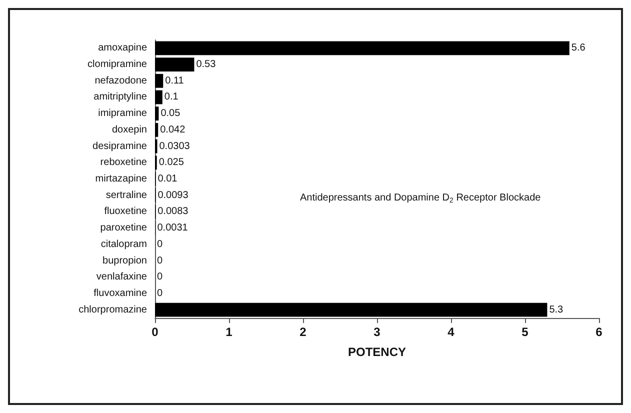 Image resolution: width=631 pixels, height=413 pixels. I want to click on y-tick-label: nefazodone, so click(121, 80).